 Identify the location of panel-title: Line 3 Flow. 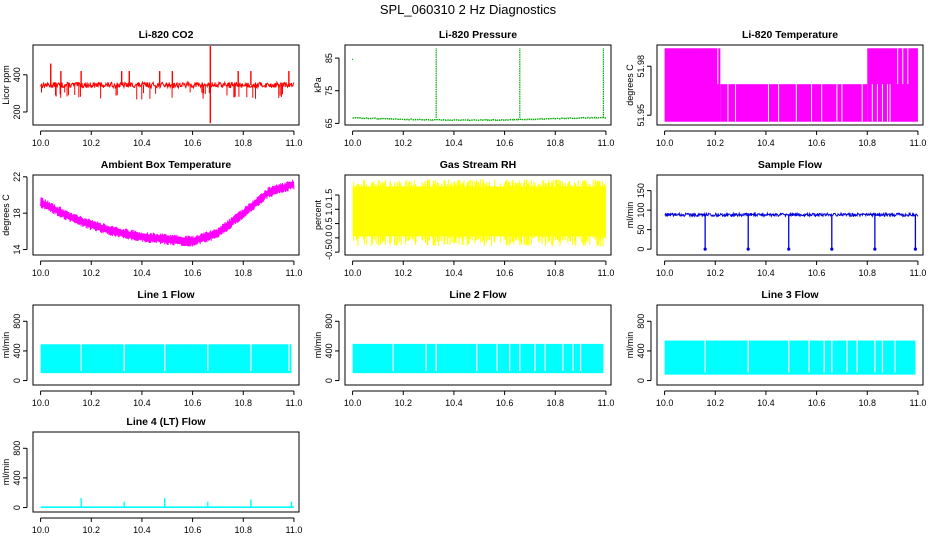
(790, 295).